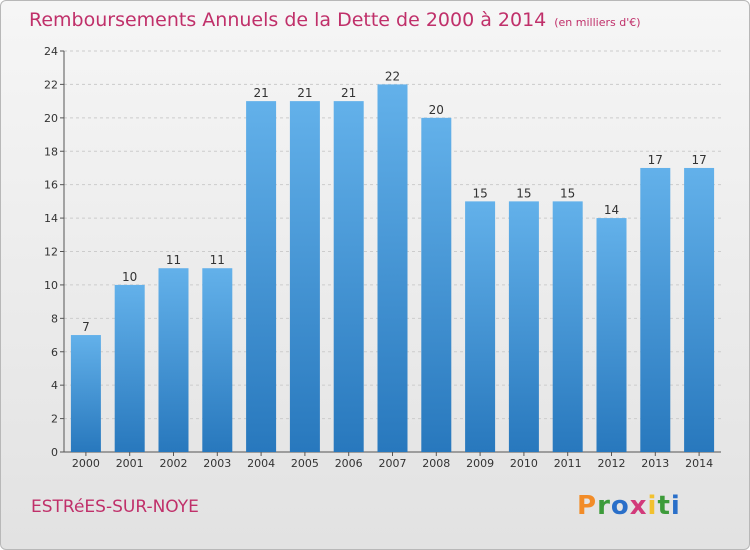  Describe the element at coordinates (655, 160) in the screenshot. I see `data-label-2013: 17` at that location.